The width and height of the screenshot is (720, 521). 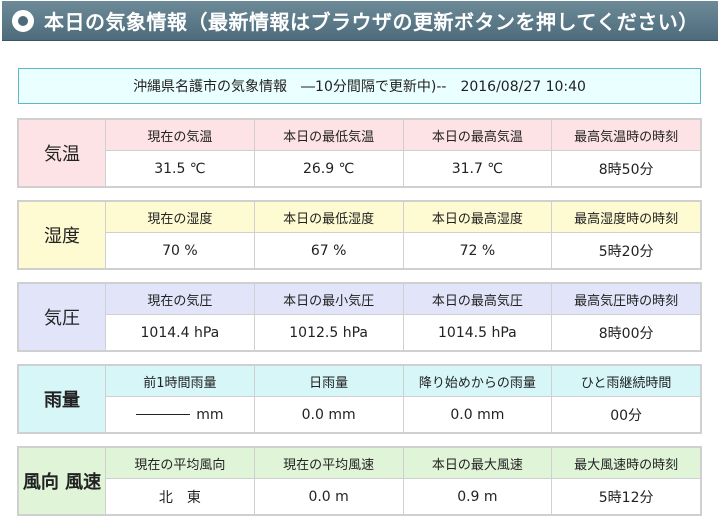 What do you see at coordinates (328, 414) in the screenshot?
I see `daily-rain: 0.0 mm` at bounding box center [328, 414].